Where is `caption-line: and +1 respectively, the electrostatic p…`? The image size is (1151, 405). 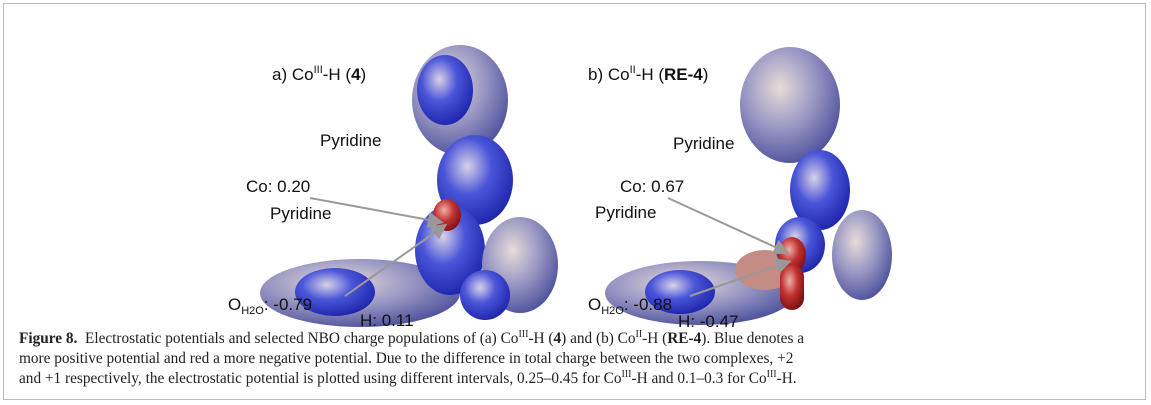 caption-line: and +1 respectively, the electrostatic p… is located at coordinates (579, 379).